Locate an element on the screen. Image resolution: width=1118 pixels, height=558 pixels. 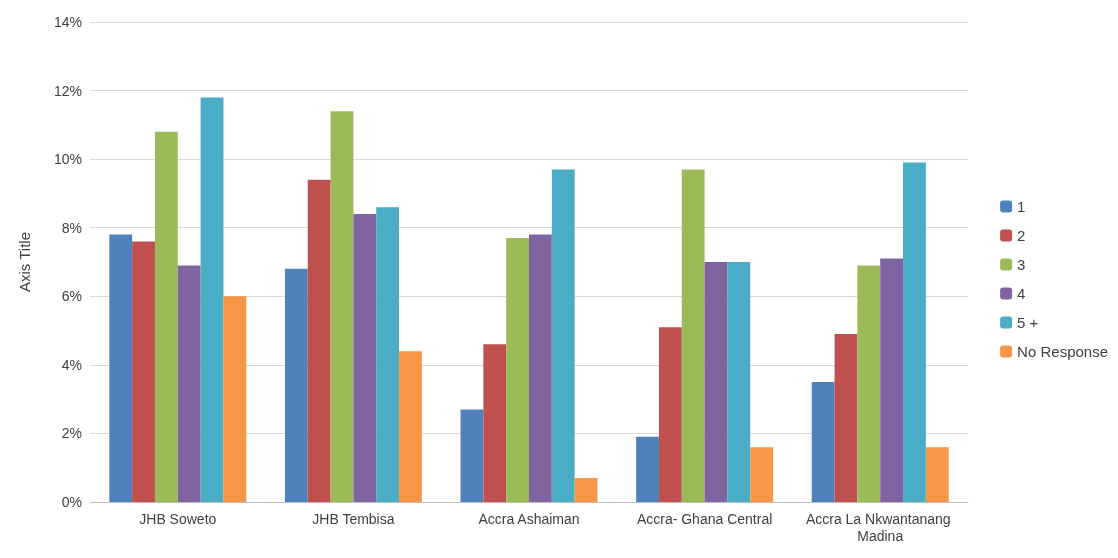
y-tick-label: 8% is located at coordinates (71, 227).